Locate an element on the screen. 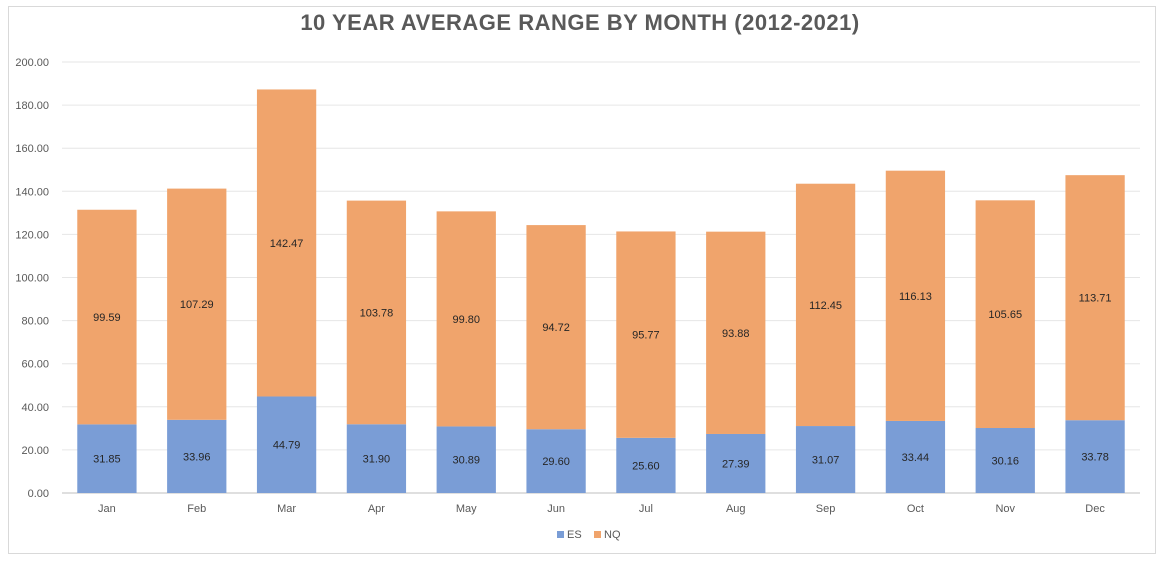 This screenshot has height=563, width=1167. y-tick-label: 180.00 is located at coordinates (32, 106).